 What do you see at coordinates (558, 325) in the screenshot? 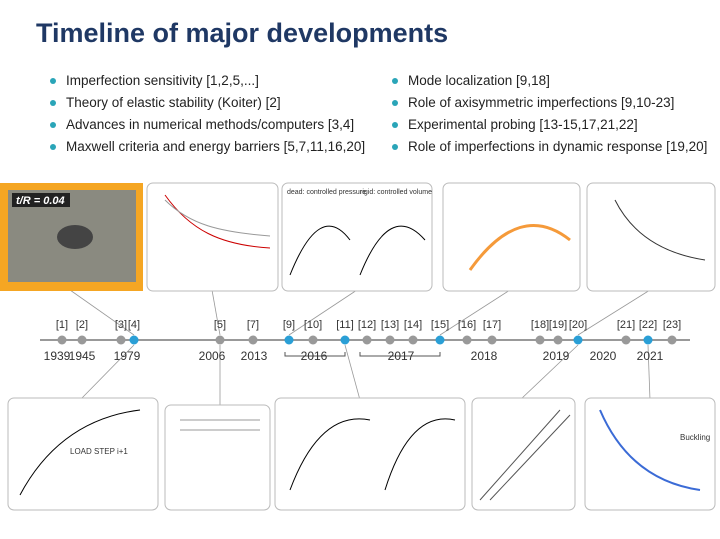
I see `ref-label: [19]` at bounding box center [558, 325].